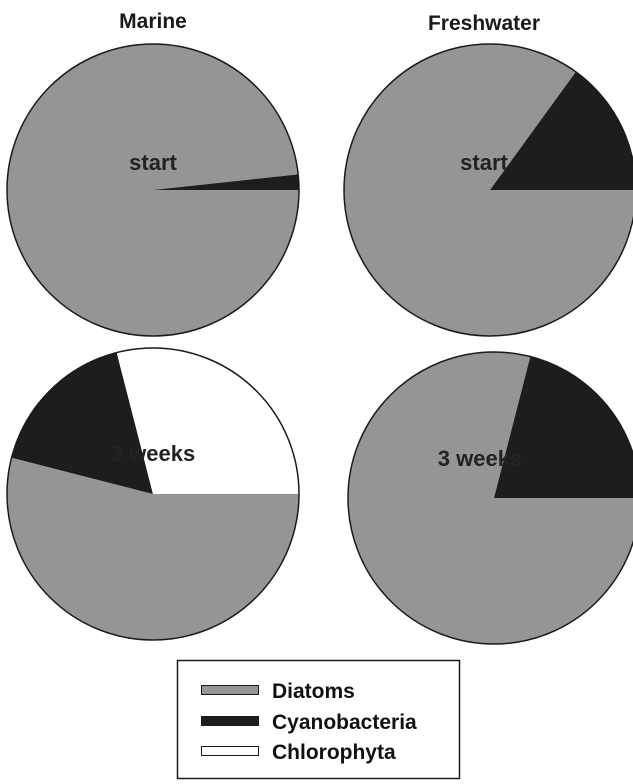 The width and height of the screenshot is (633, 784). I want to click on freshwater-column-title: Freshwater, so click(484, 23).